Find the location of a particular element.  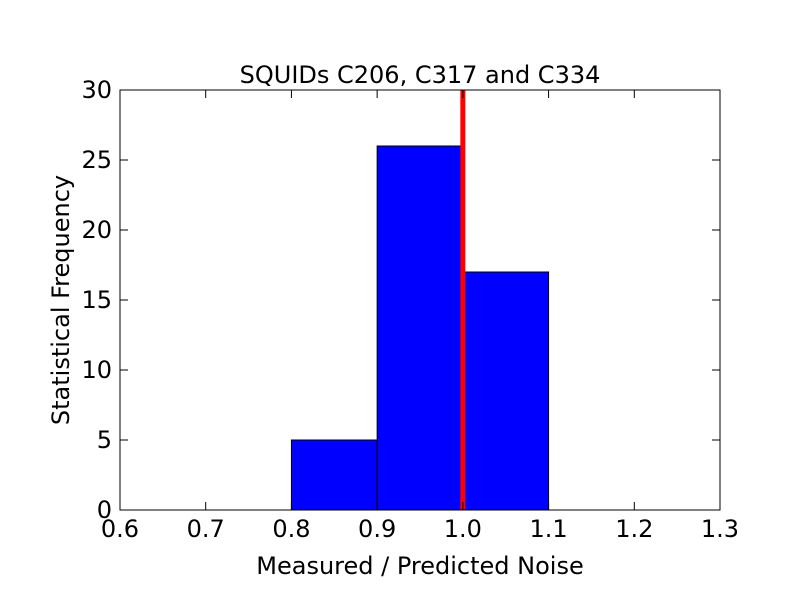

x-tick-label: 1.1 is located at coordinates (548, 529).